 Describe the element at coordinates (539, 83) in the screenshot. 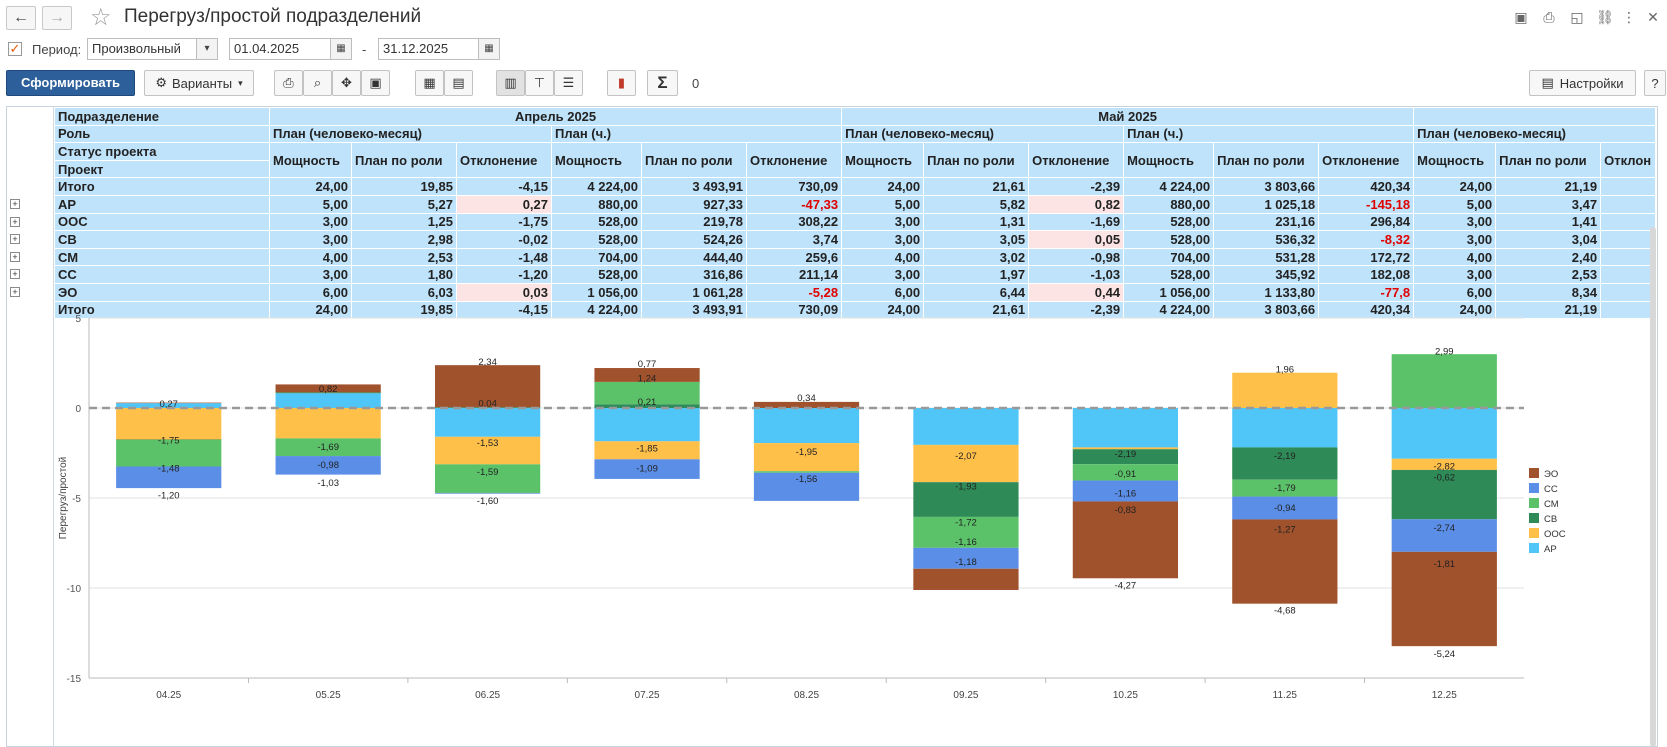

I see `group-rows-button: ⊤` at that location.